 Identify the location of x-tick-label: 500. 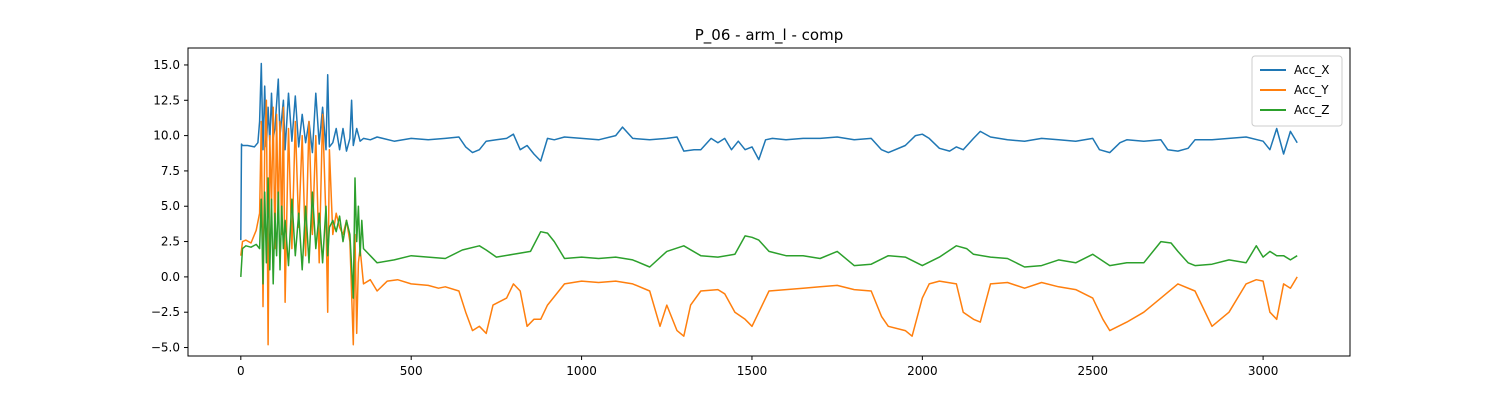
(411, 371).